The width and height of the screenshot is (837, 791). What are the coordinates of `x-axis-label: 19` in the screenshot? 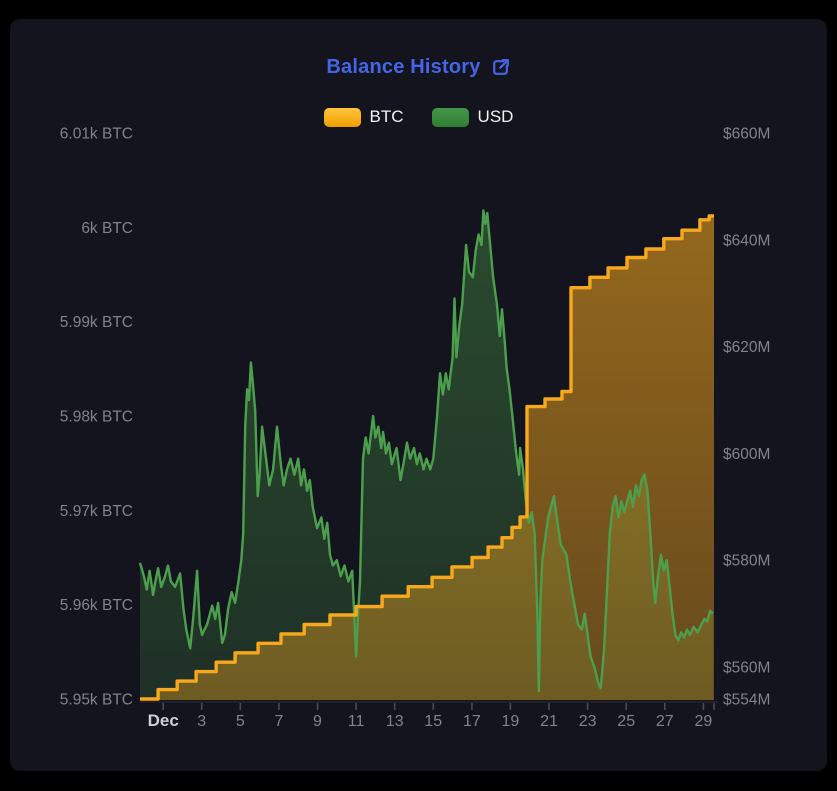 It's located at (511, 721).